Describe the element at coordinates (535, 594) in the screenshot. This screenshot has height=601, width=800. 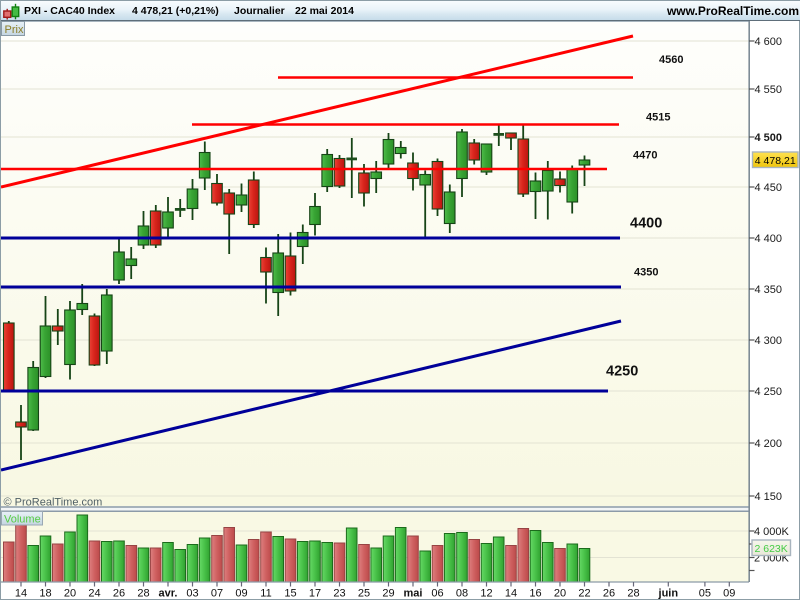
I see `svg-text: 16` at that location.